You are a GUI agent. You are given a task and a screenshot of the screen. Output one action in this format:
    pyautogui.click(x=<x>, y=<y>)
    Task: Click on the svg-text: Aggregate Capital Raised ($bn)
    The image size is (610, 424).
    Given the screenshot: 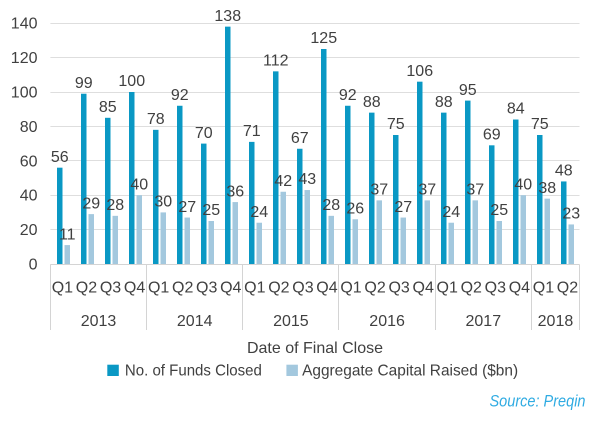 What is the action you would take?
    pyautogui.click(x=410, y=371)
    